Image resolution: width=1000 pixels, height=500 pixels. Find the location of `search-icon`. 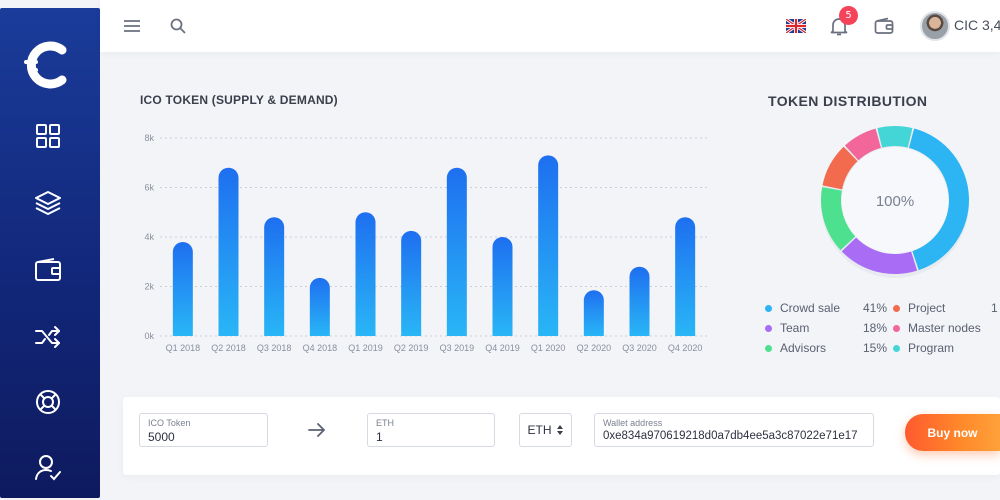

search-icon is located at coordinates (178, 26).